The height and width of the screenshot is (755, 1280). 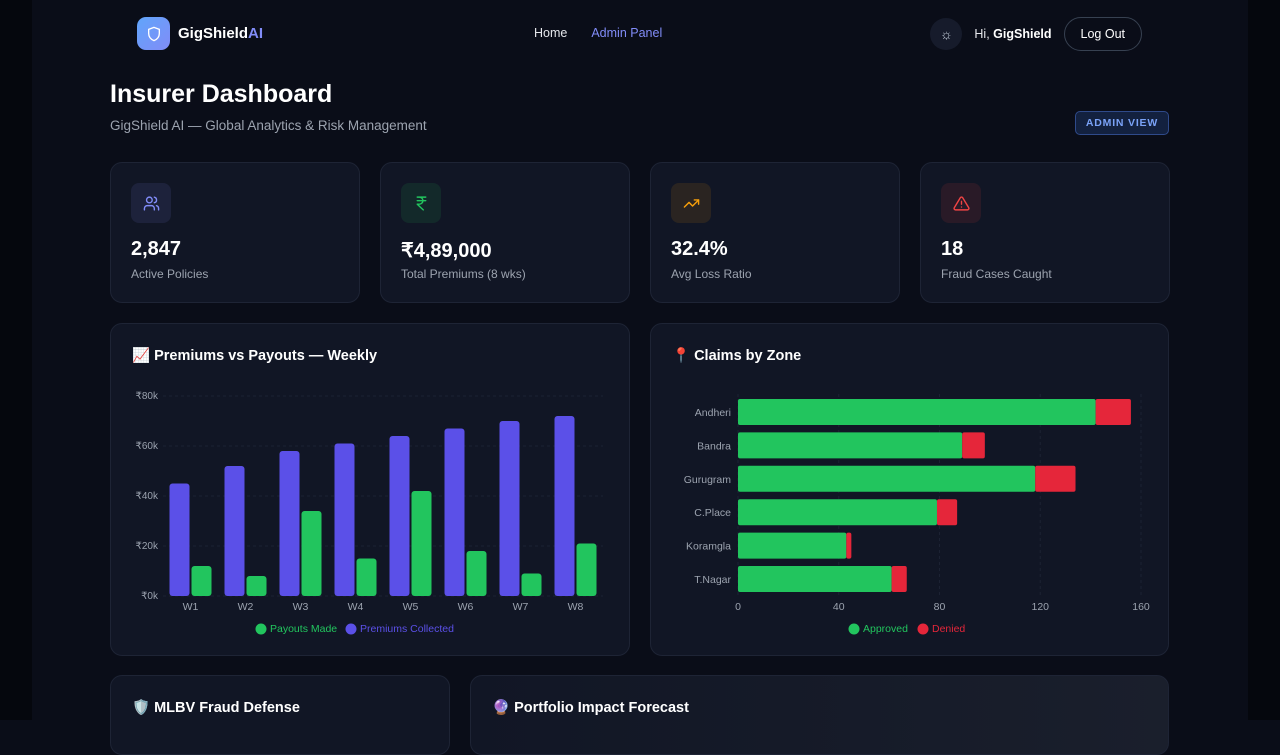 What do you see at coordinates (961, 203) in the screenshot?
I see `alert-triangle-icon` at bounding box center [961, 203].